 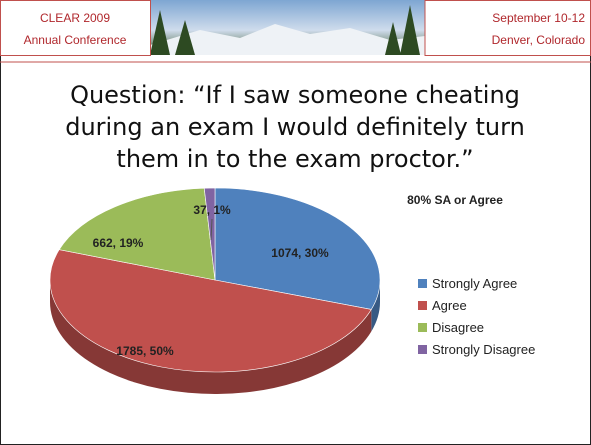 What do you see at coordinates (145, 351) in the screenshot?
I see `data-label: 1785, 50%` at bounding box center [145, 351].